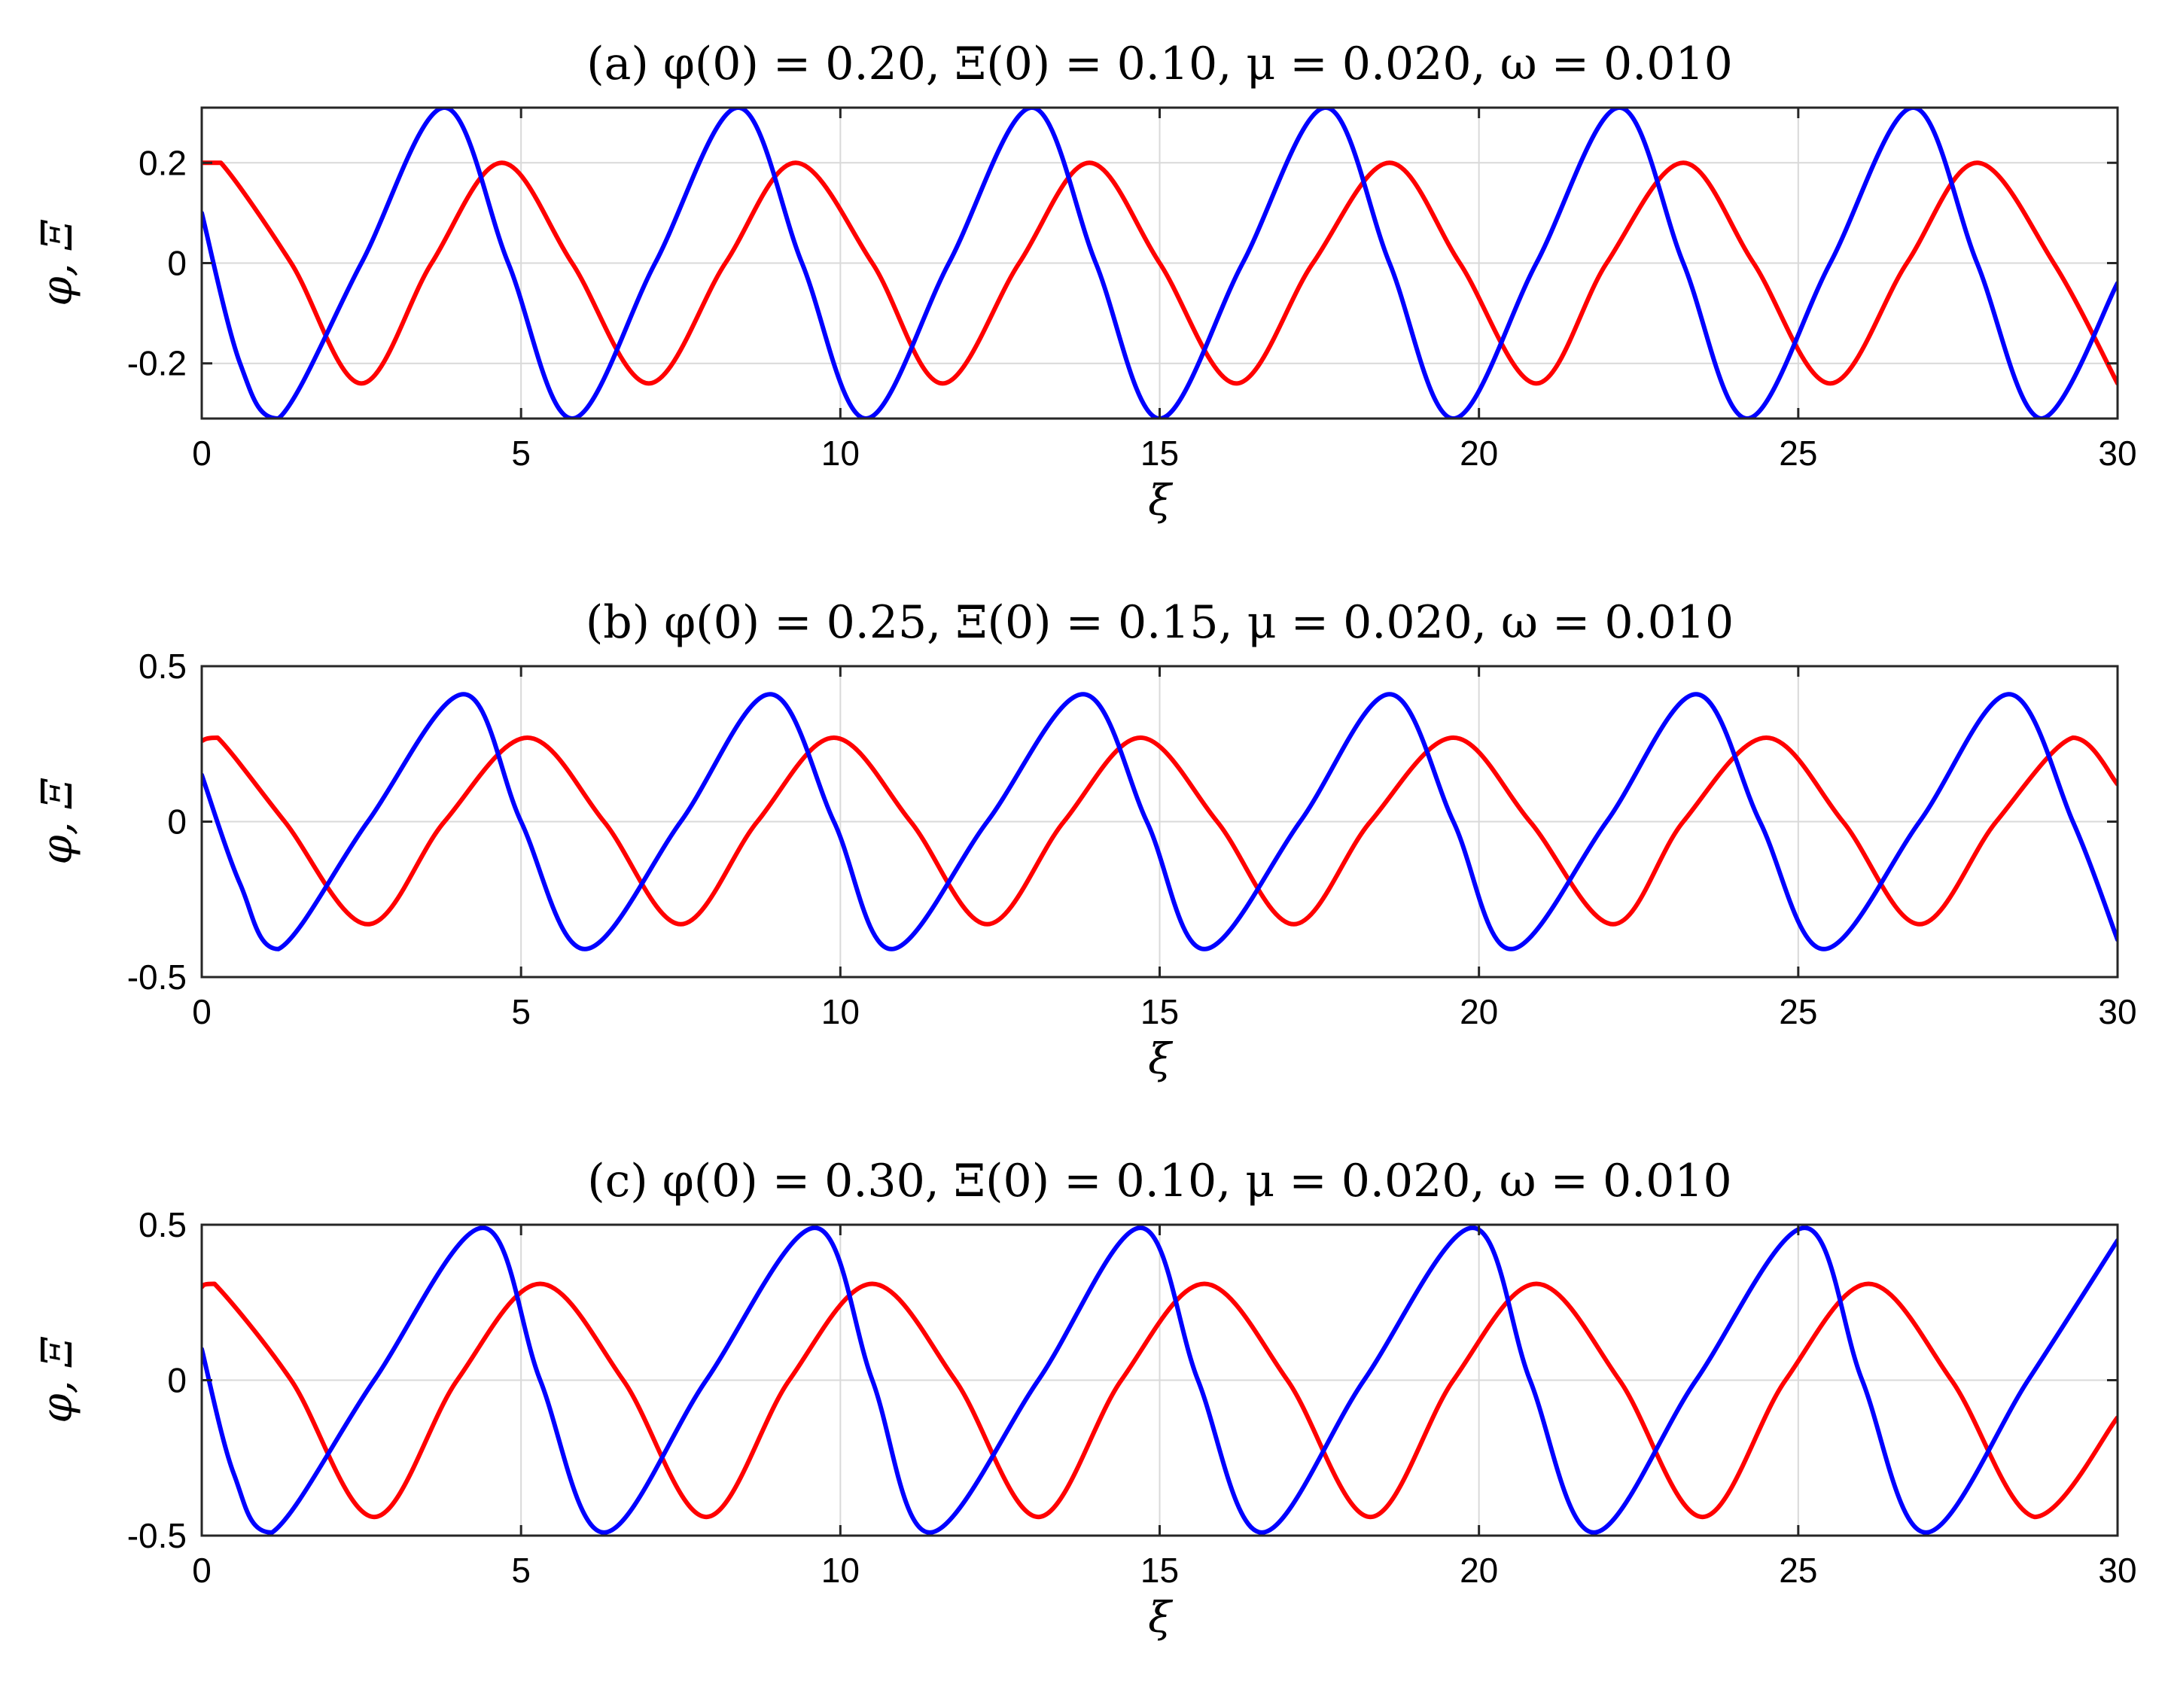  What do you see at coordinates (1161, 1619) in the screenshot?
I see `panel-c-x-axis-label: ξ` at bounding box center [1161, 1619].